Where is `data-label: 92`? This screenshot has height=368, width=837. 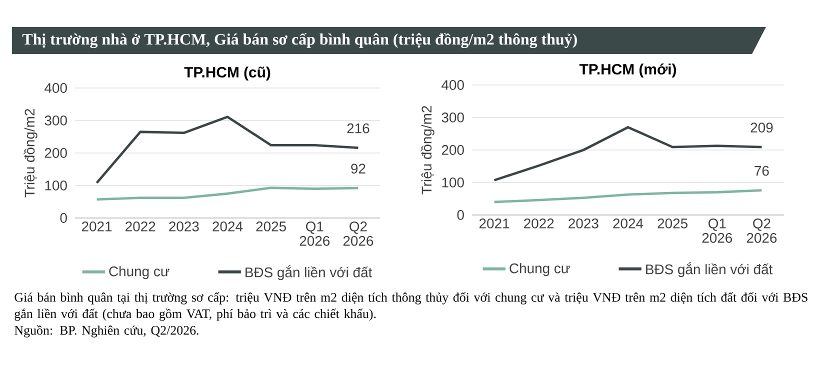
data-label: 92 is located at coordinates (358, 169).